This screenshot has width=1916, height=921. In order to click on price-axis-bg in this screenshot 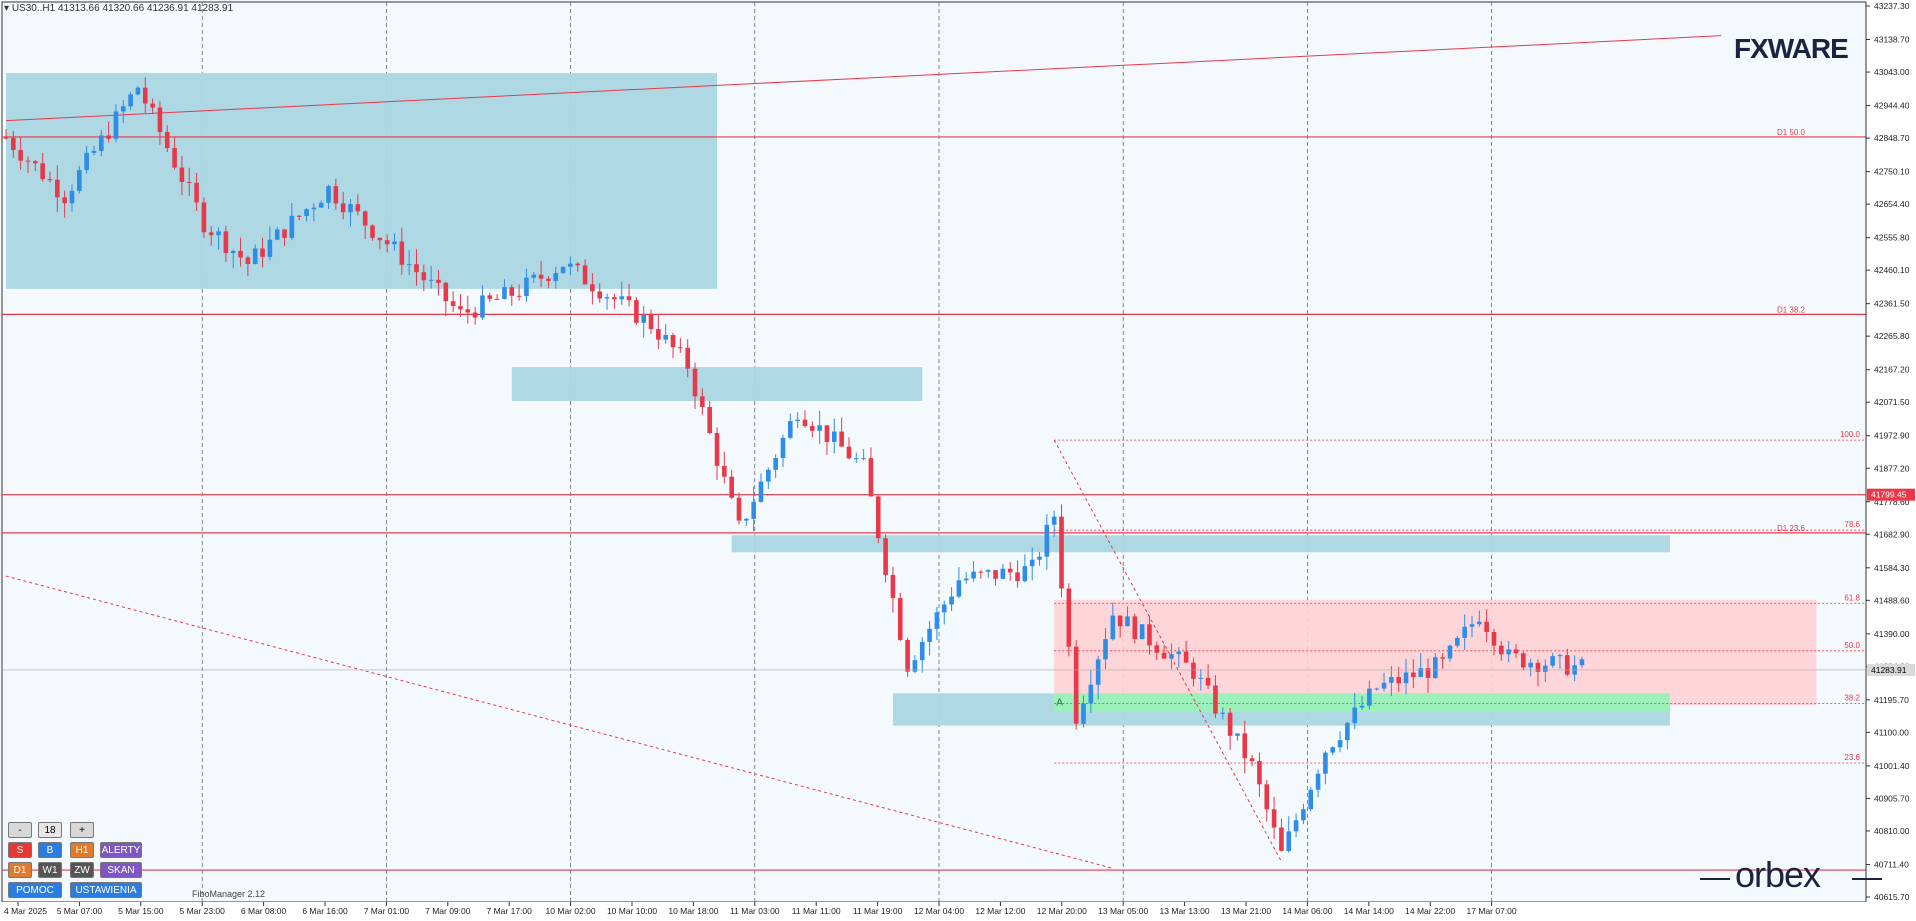, I will do `click(1891, 460)`.